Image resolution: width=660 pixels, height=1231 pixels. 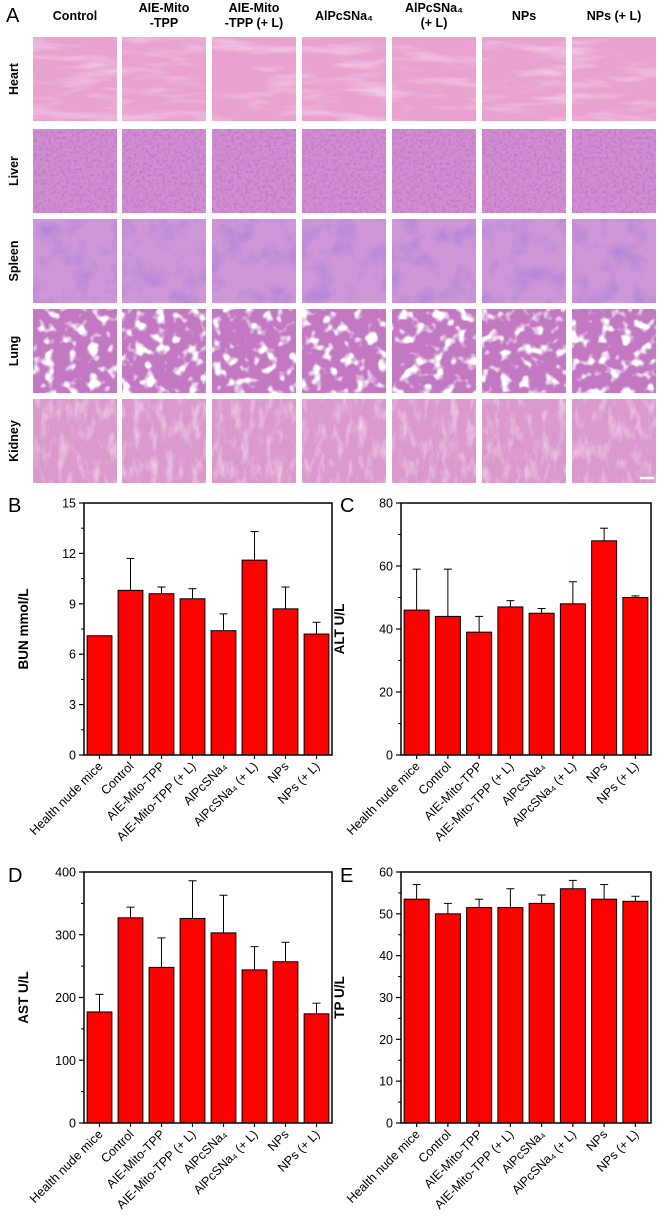 What do you see at coordinates (14, 506) in the screenshot?
I see `panel-letter-b: B` at bounding box center [14, 506].